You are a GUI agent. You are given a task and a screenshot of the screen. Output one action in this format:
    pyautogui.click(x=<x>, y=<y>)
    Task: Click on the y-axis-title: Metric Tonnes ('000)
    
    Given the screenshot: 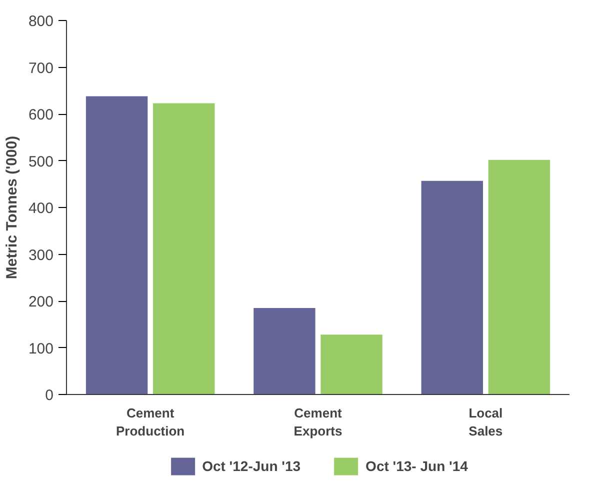 What is the action you would take?
    pyautogui.click(x=11, y=208)
    